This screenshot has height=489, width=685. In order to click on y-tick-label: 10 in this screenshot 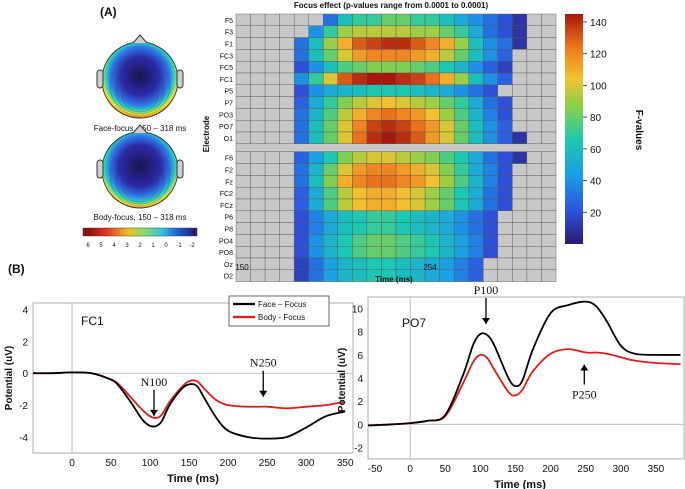, I will do `click(358, 310)`.